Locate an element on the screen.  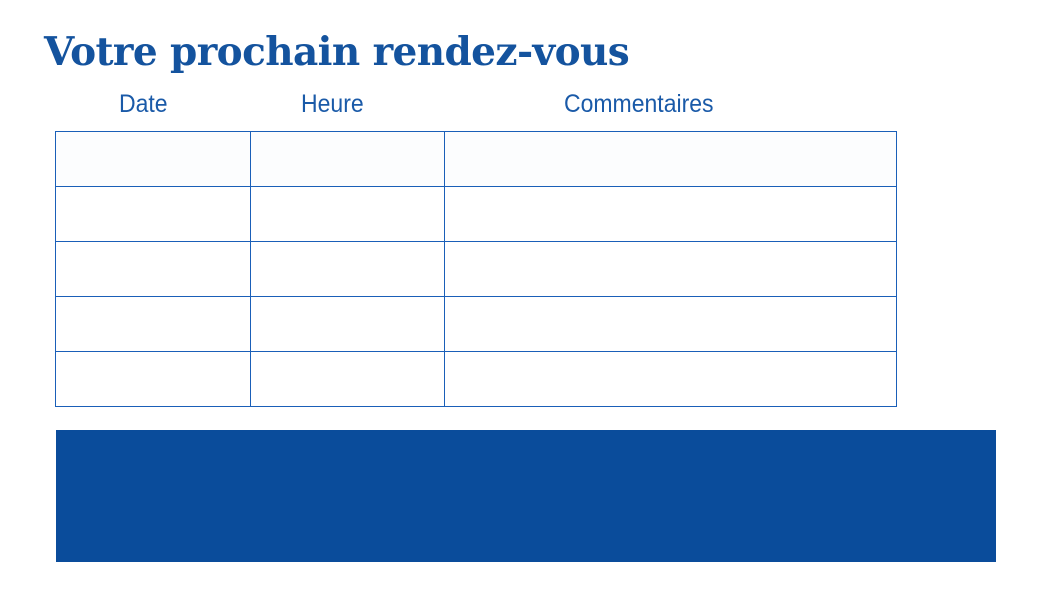
column-header-date: Date is located at coordinates (143, 104).